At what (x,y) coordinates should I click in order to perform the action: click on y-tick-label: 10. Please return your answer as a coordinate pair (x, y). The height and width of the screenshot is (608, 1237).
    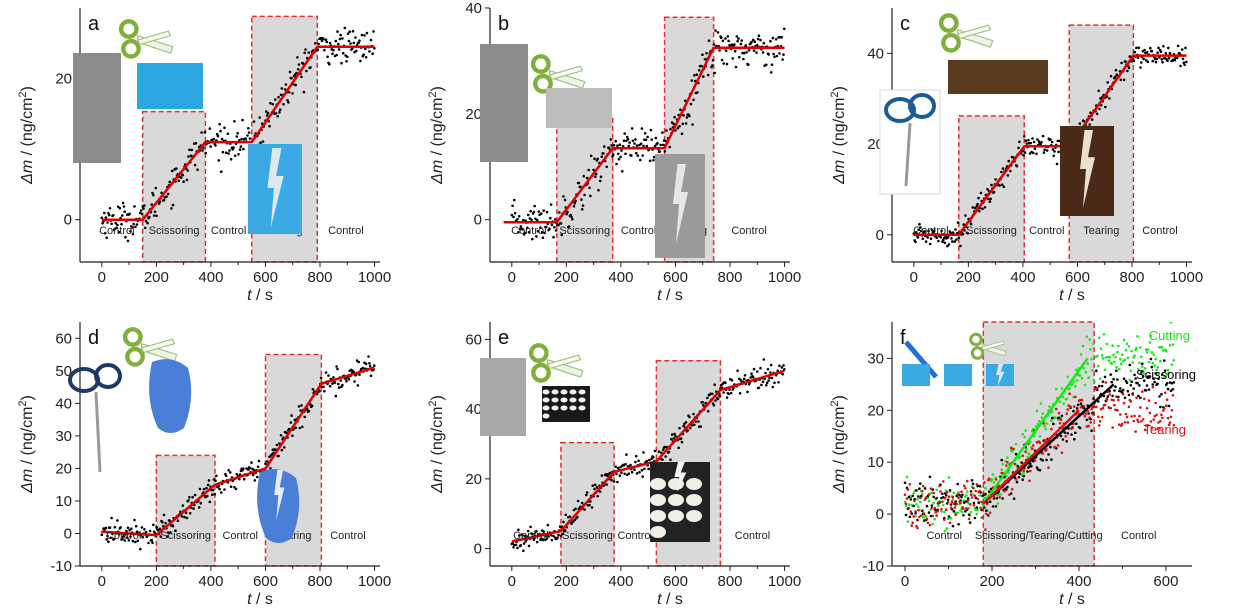
    Looking at the image, I should click on (875, 462).